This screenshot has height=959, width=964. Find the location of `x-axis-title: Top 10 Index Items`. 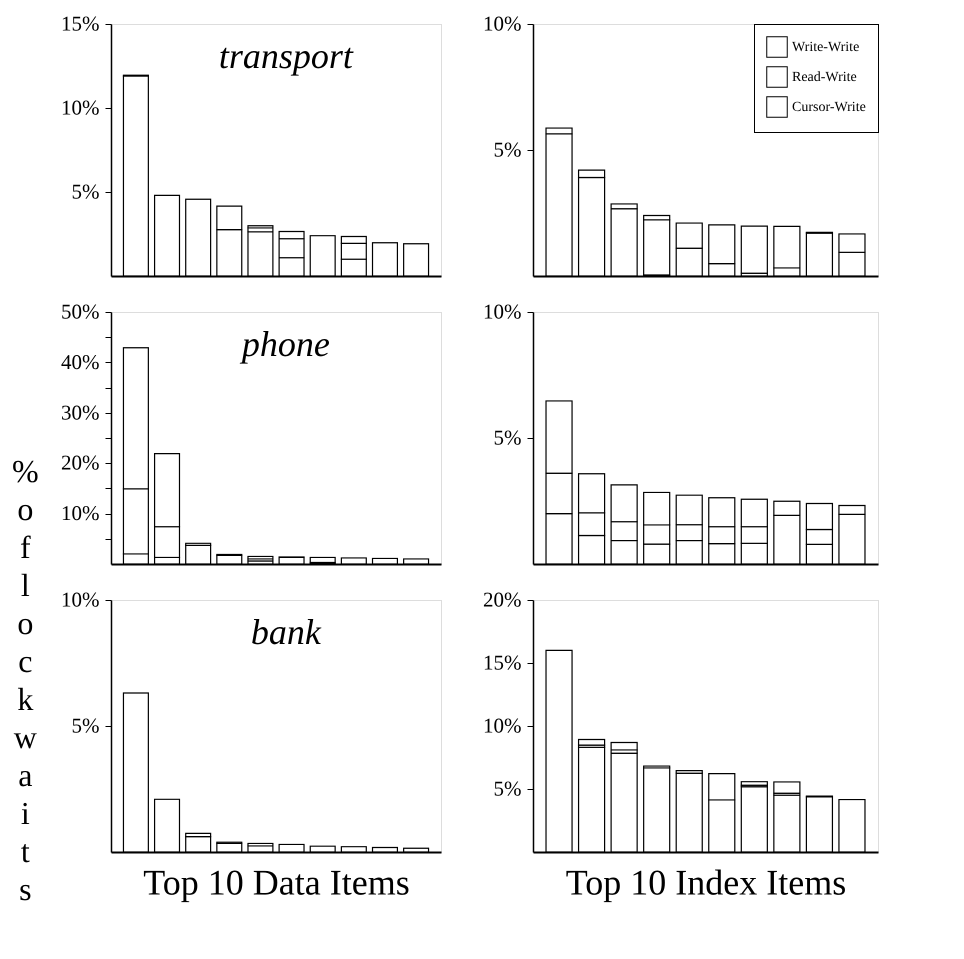

x-axis-title: Top 10 Index Items is located at coordinates (706, 882).